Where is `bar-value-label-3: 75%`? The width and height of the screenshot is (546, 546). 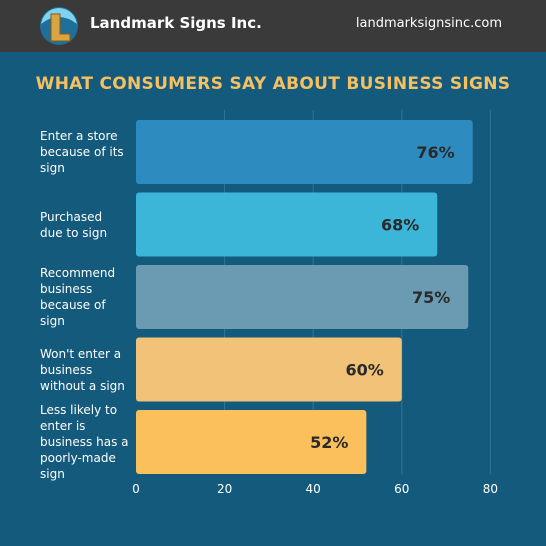 bar-value-label-3: 75% is located at coordinates (431, 297).